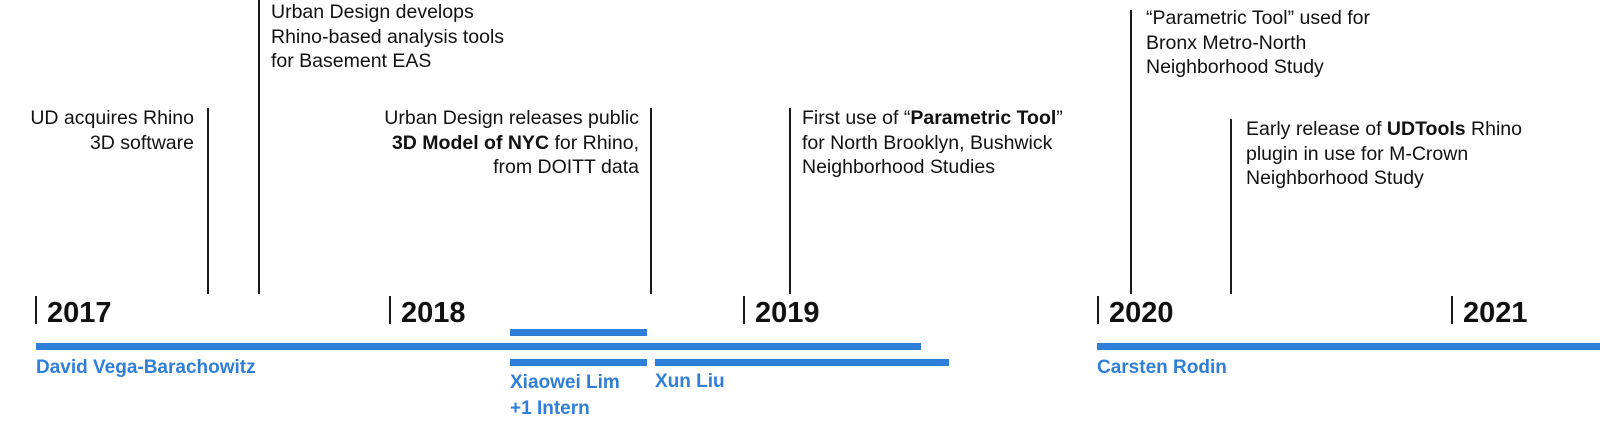 The width and height of the screenshot is (1600, 426). What do you see at coordinates (565, 382) in the screenshot?
I see `person-name-line: Xiaowei Lim` at bounding box center [565, 382].